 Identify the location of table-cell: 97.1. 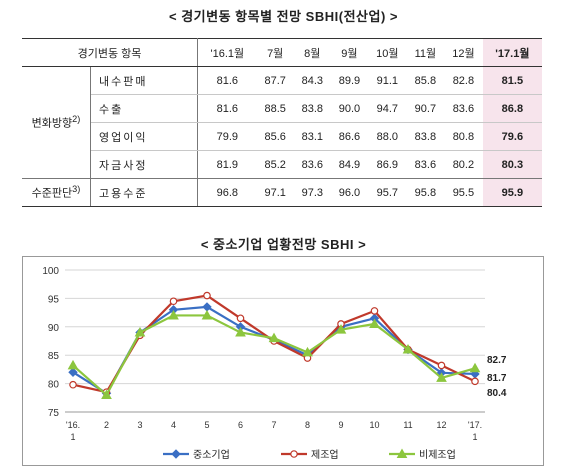
(275, 192).